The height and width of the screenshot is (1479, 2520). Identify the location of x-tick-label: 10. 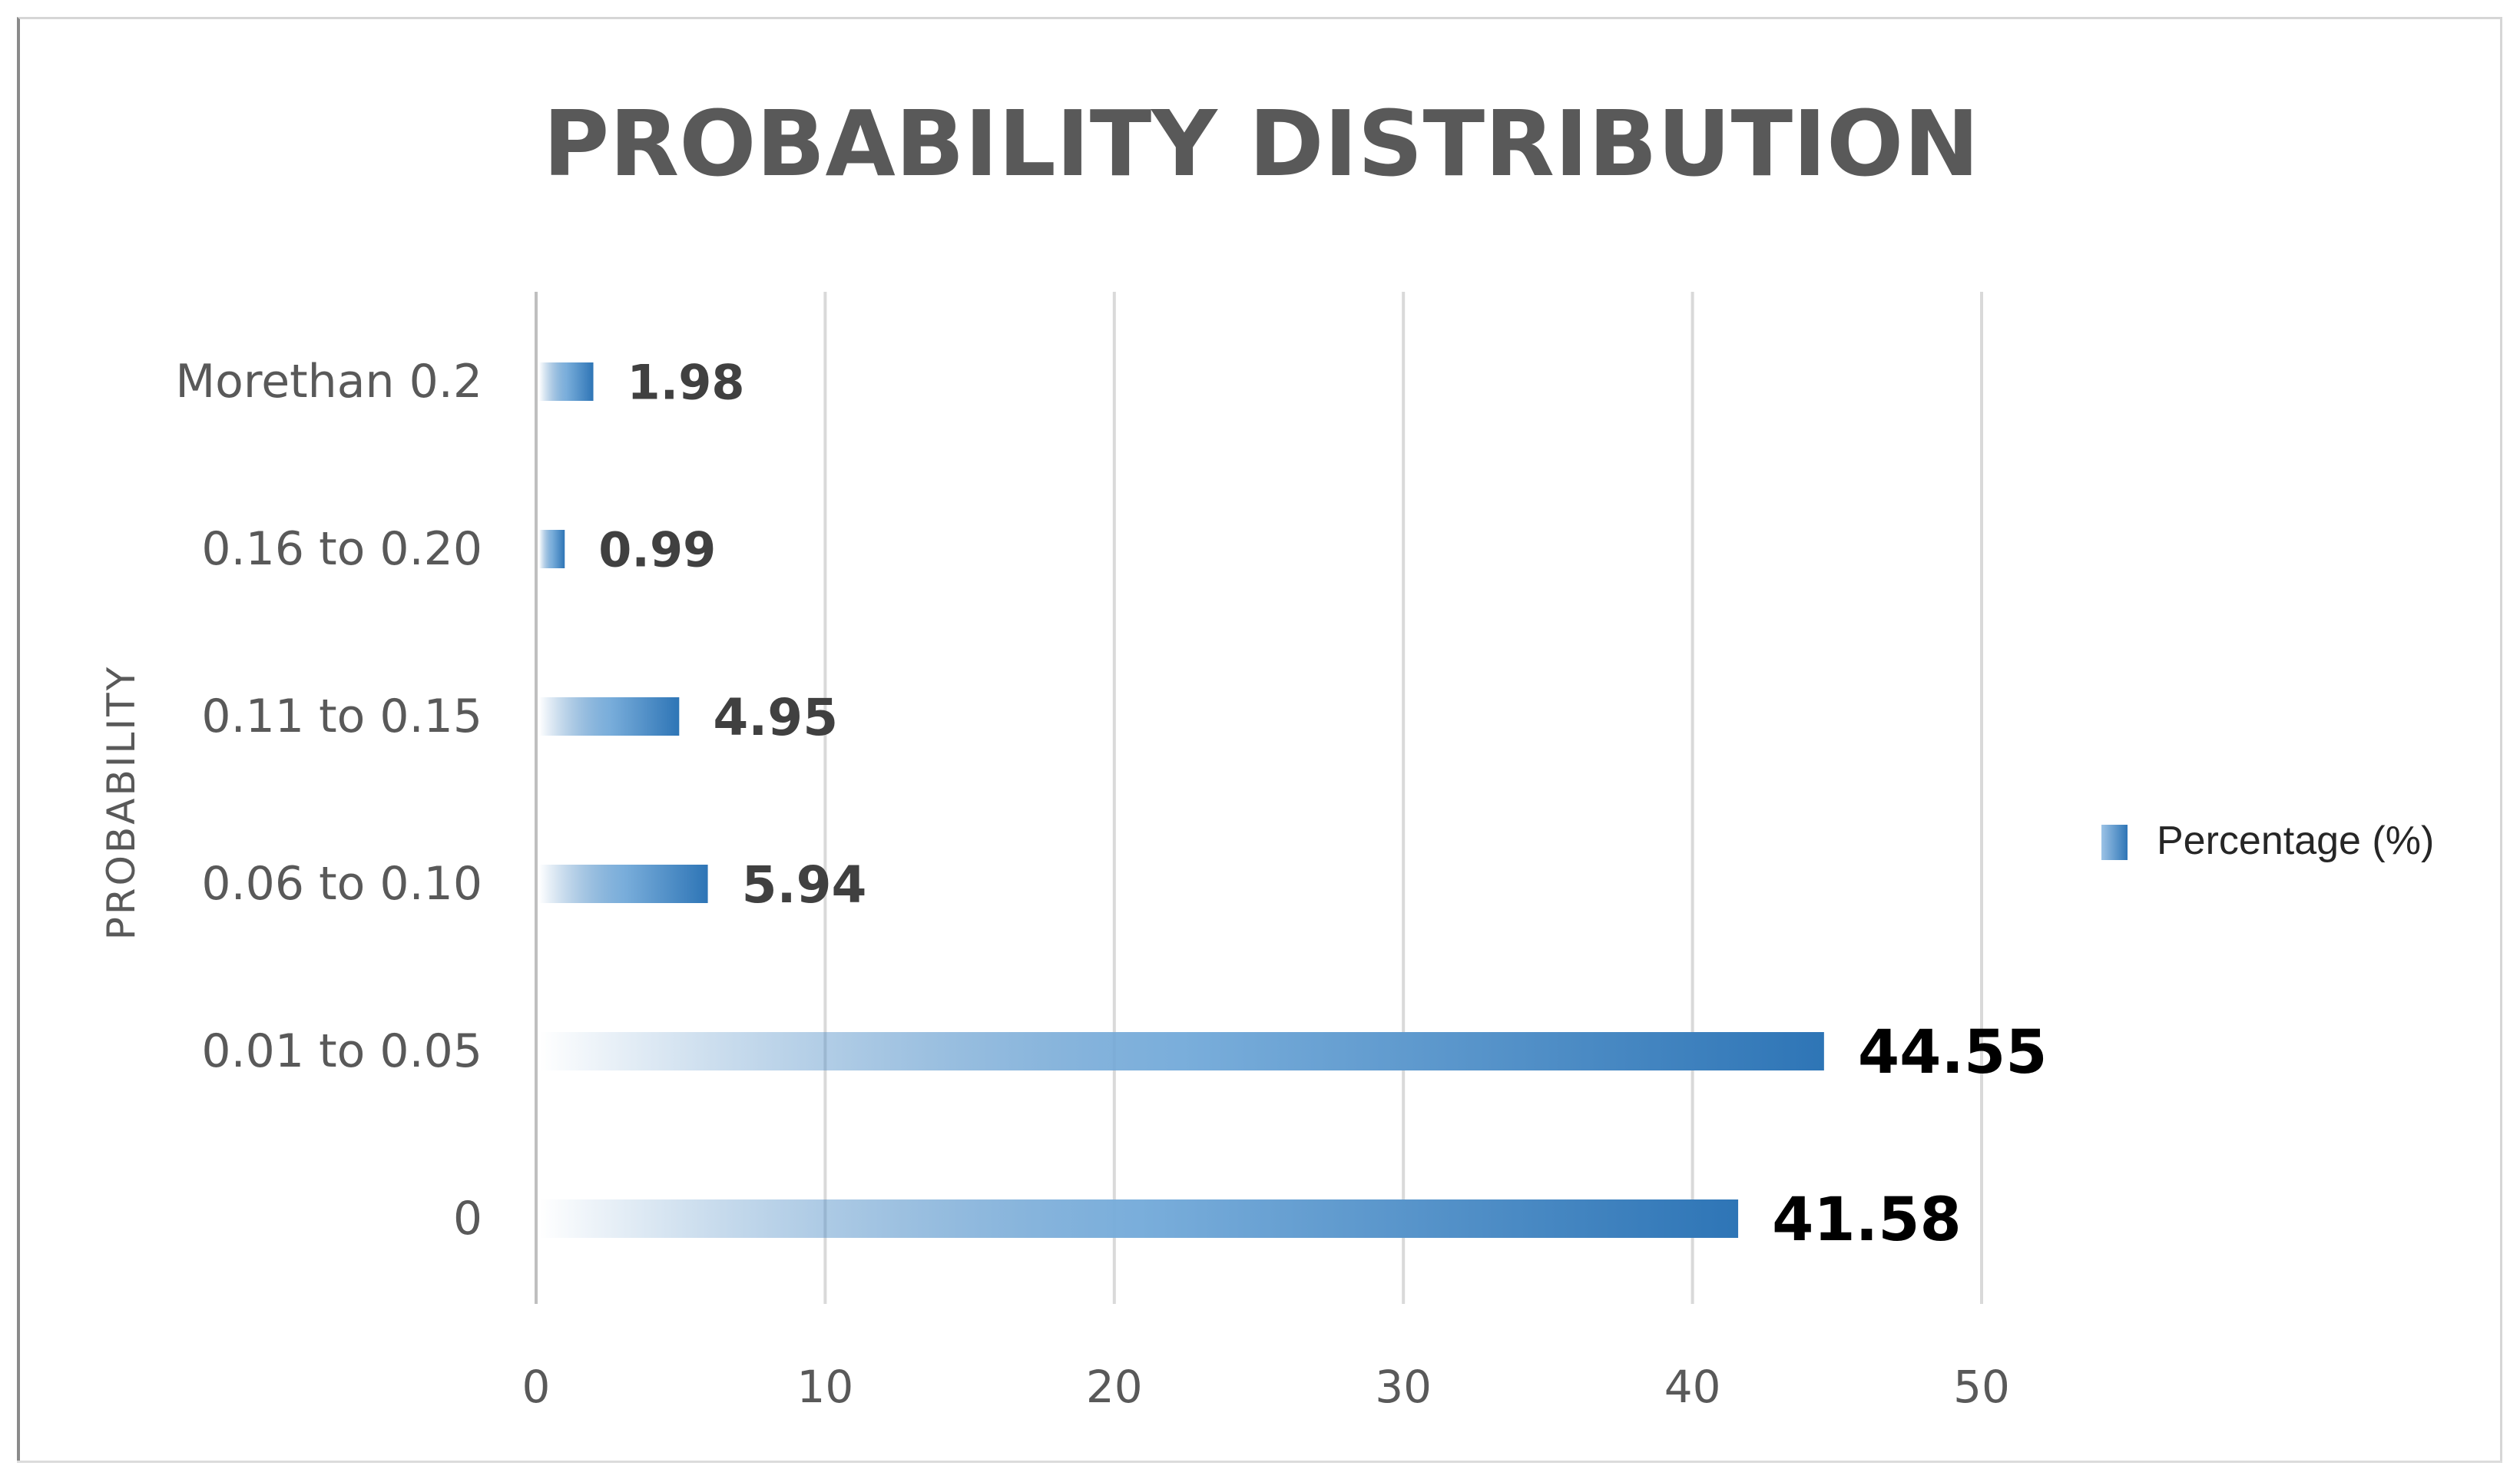
(824, 1387).